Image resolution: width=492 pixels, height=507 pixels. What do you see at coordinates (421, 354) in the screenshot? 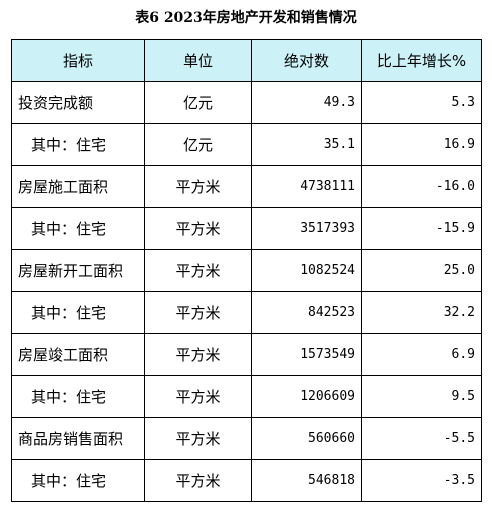
I see `row-growth: 6.9` at bounding box center [421, 354].